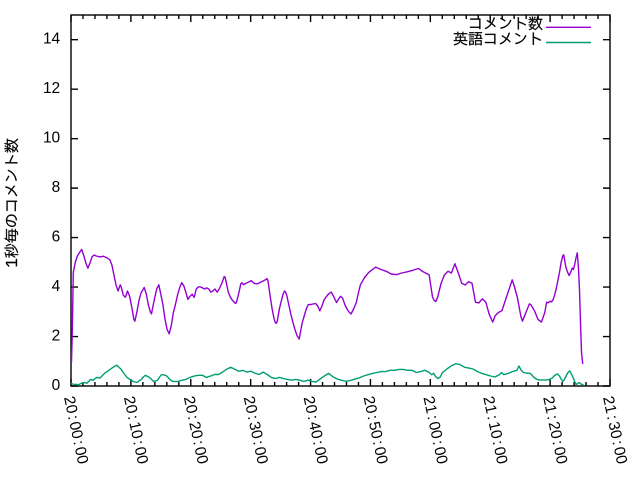 The height and width of the screenshot is (480, 640). I want to click on svg-text: 8, so click(56, 187).